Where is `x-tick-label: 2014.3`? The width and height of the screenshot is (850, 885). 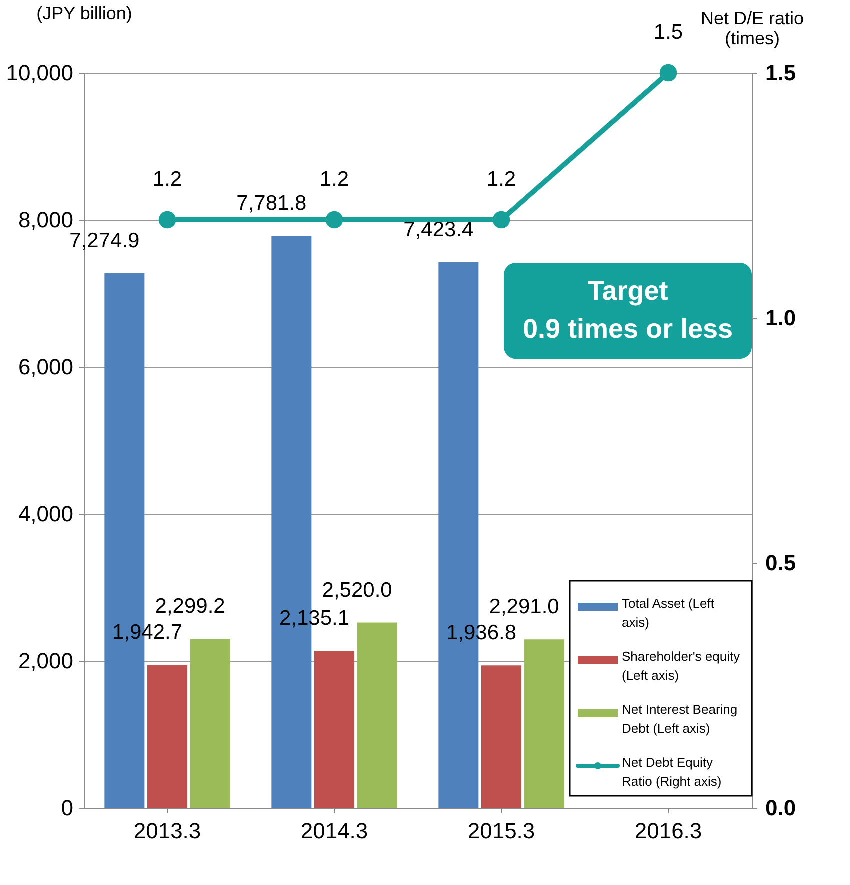 x-tick-label: 2014.3 is located at coordinates (334, 831).